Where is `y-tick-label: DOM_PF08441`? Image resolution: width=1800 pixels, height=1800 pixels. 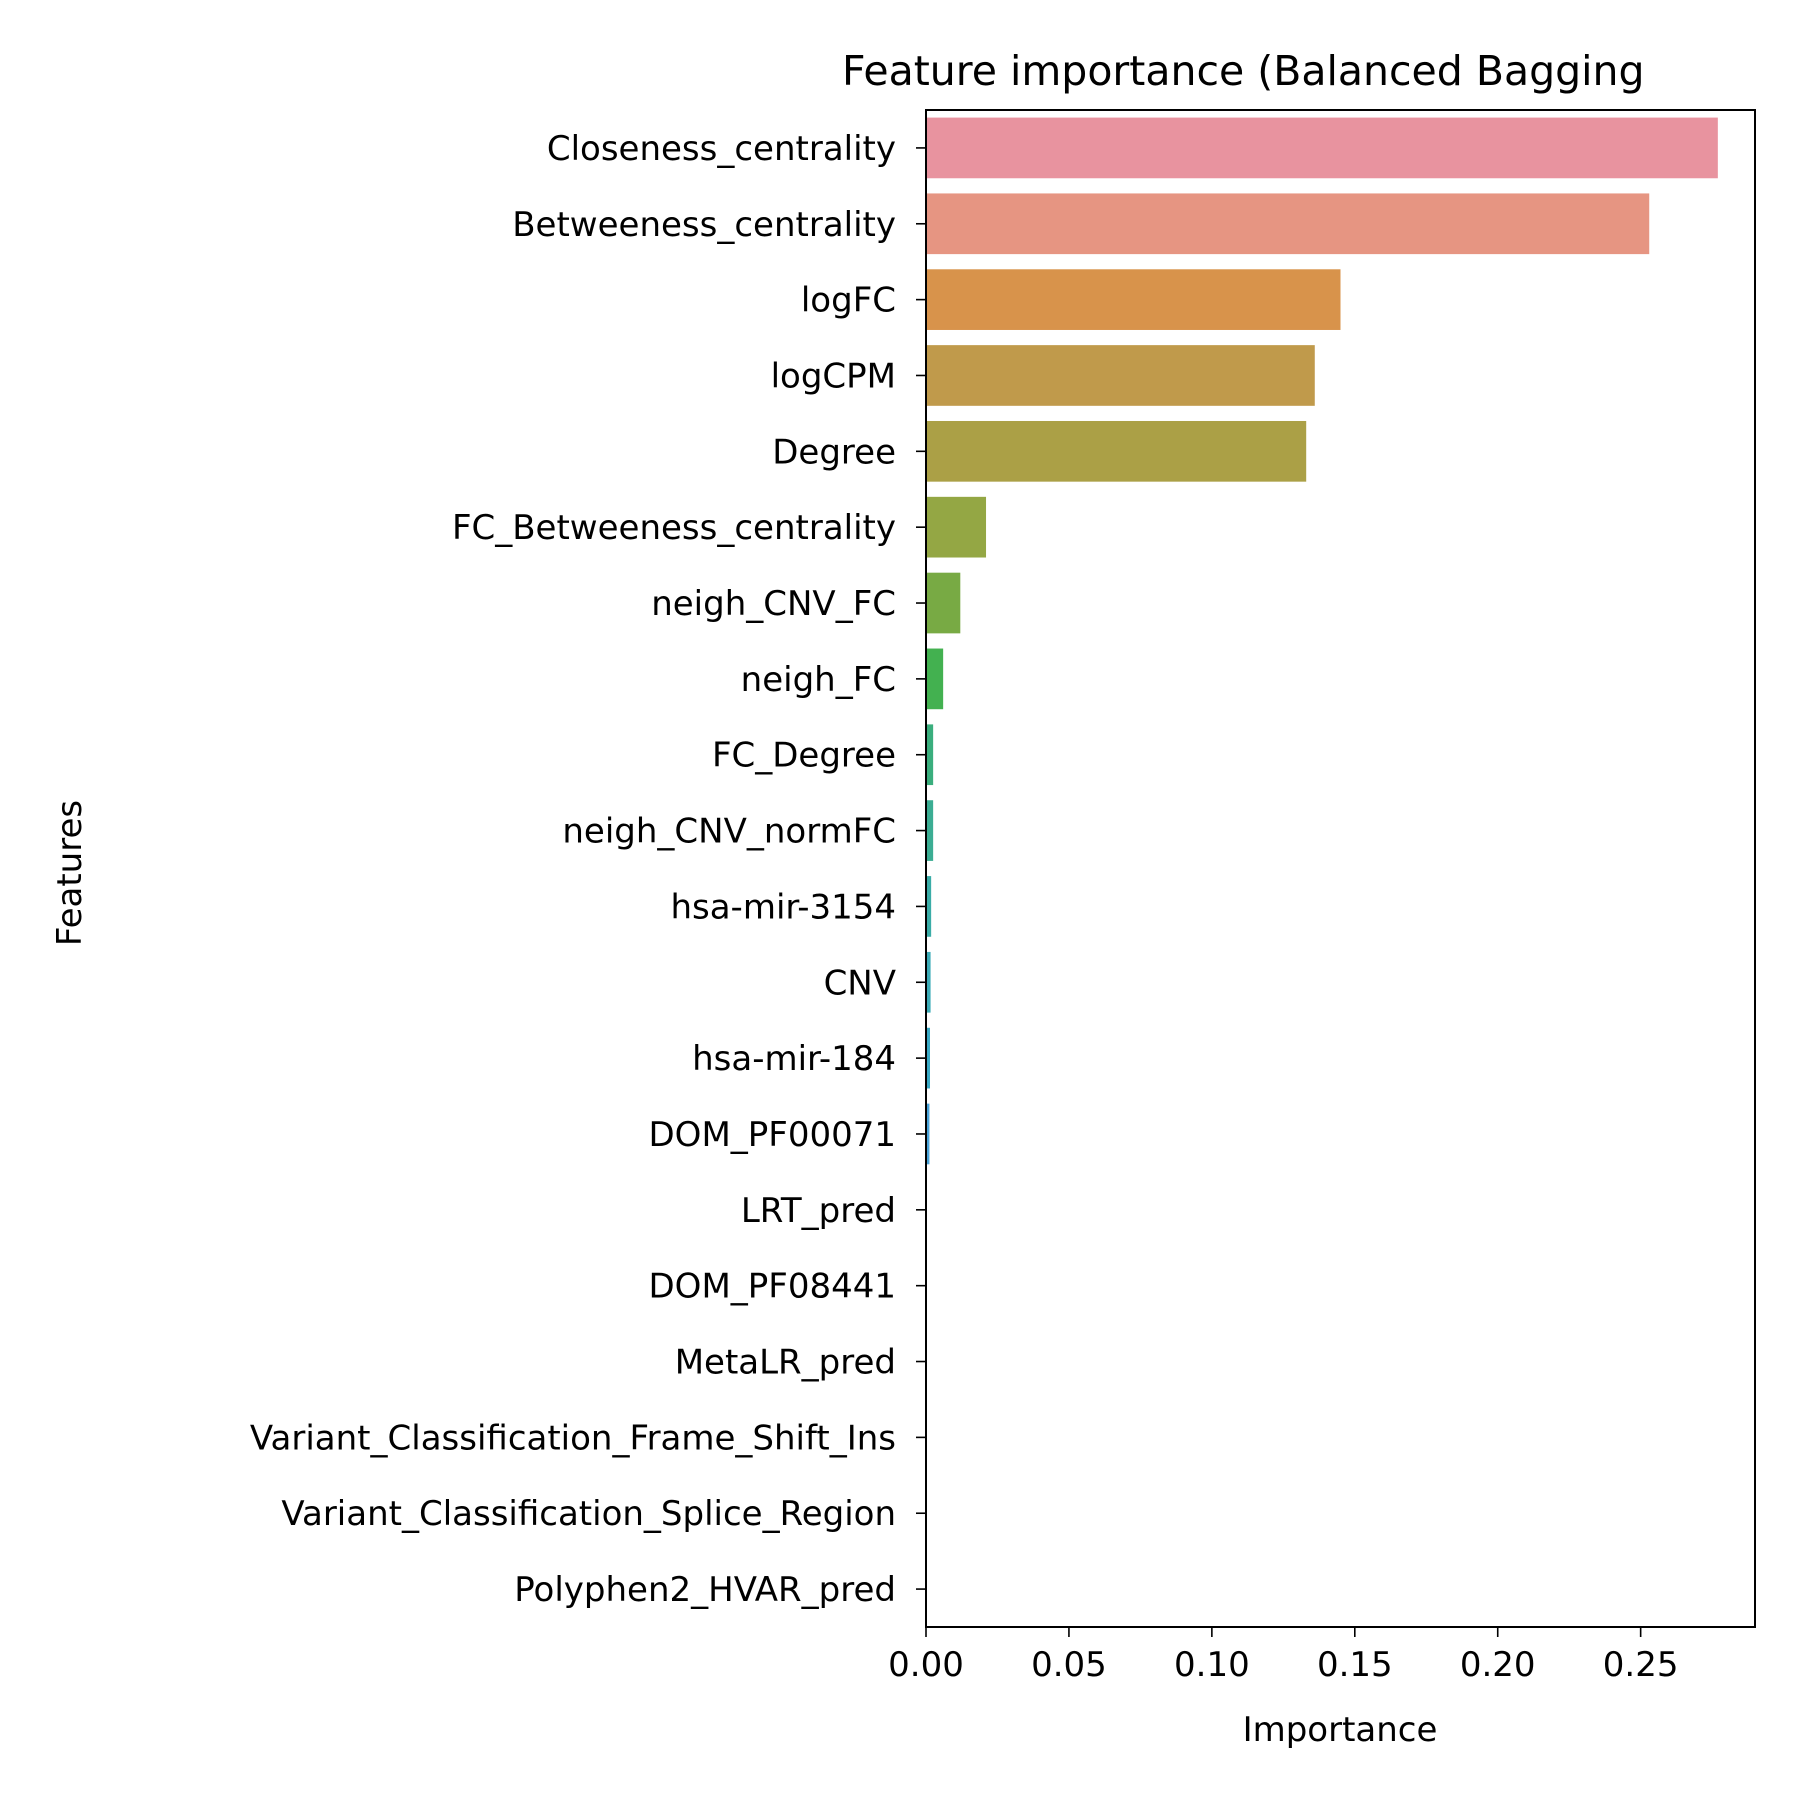
y-tick-label: DOM_PF08441 is located at coordinates (773, 1287).